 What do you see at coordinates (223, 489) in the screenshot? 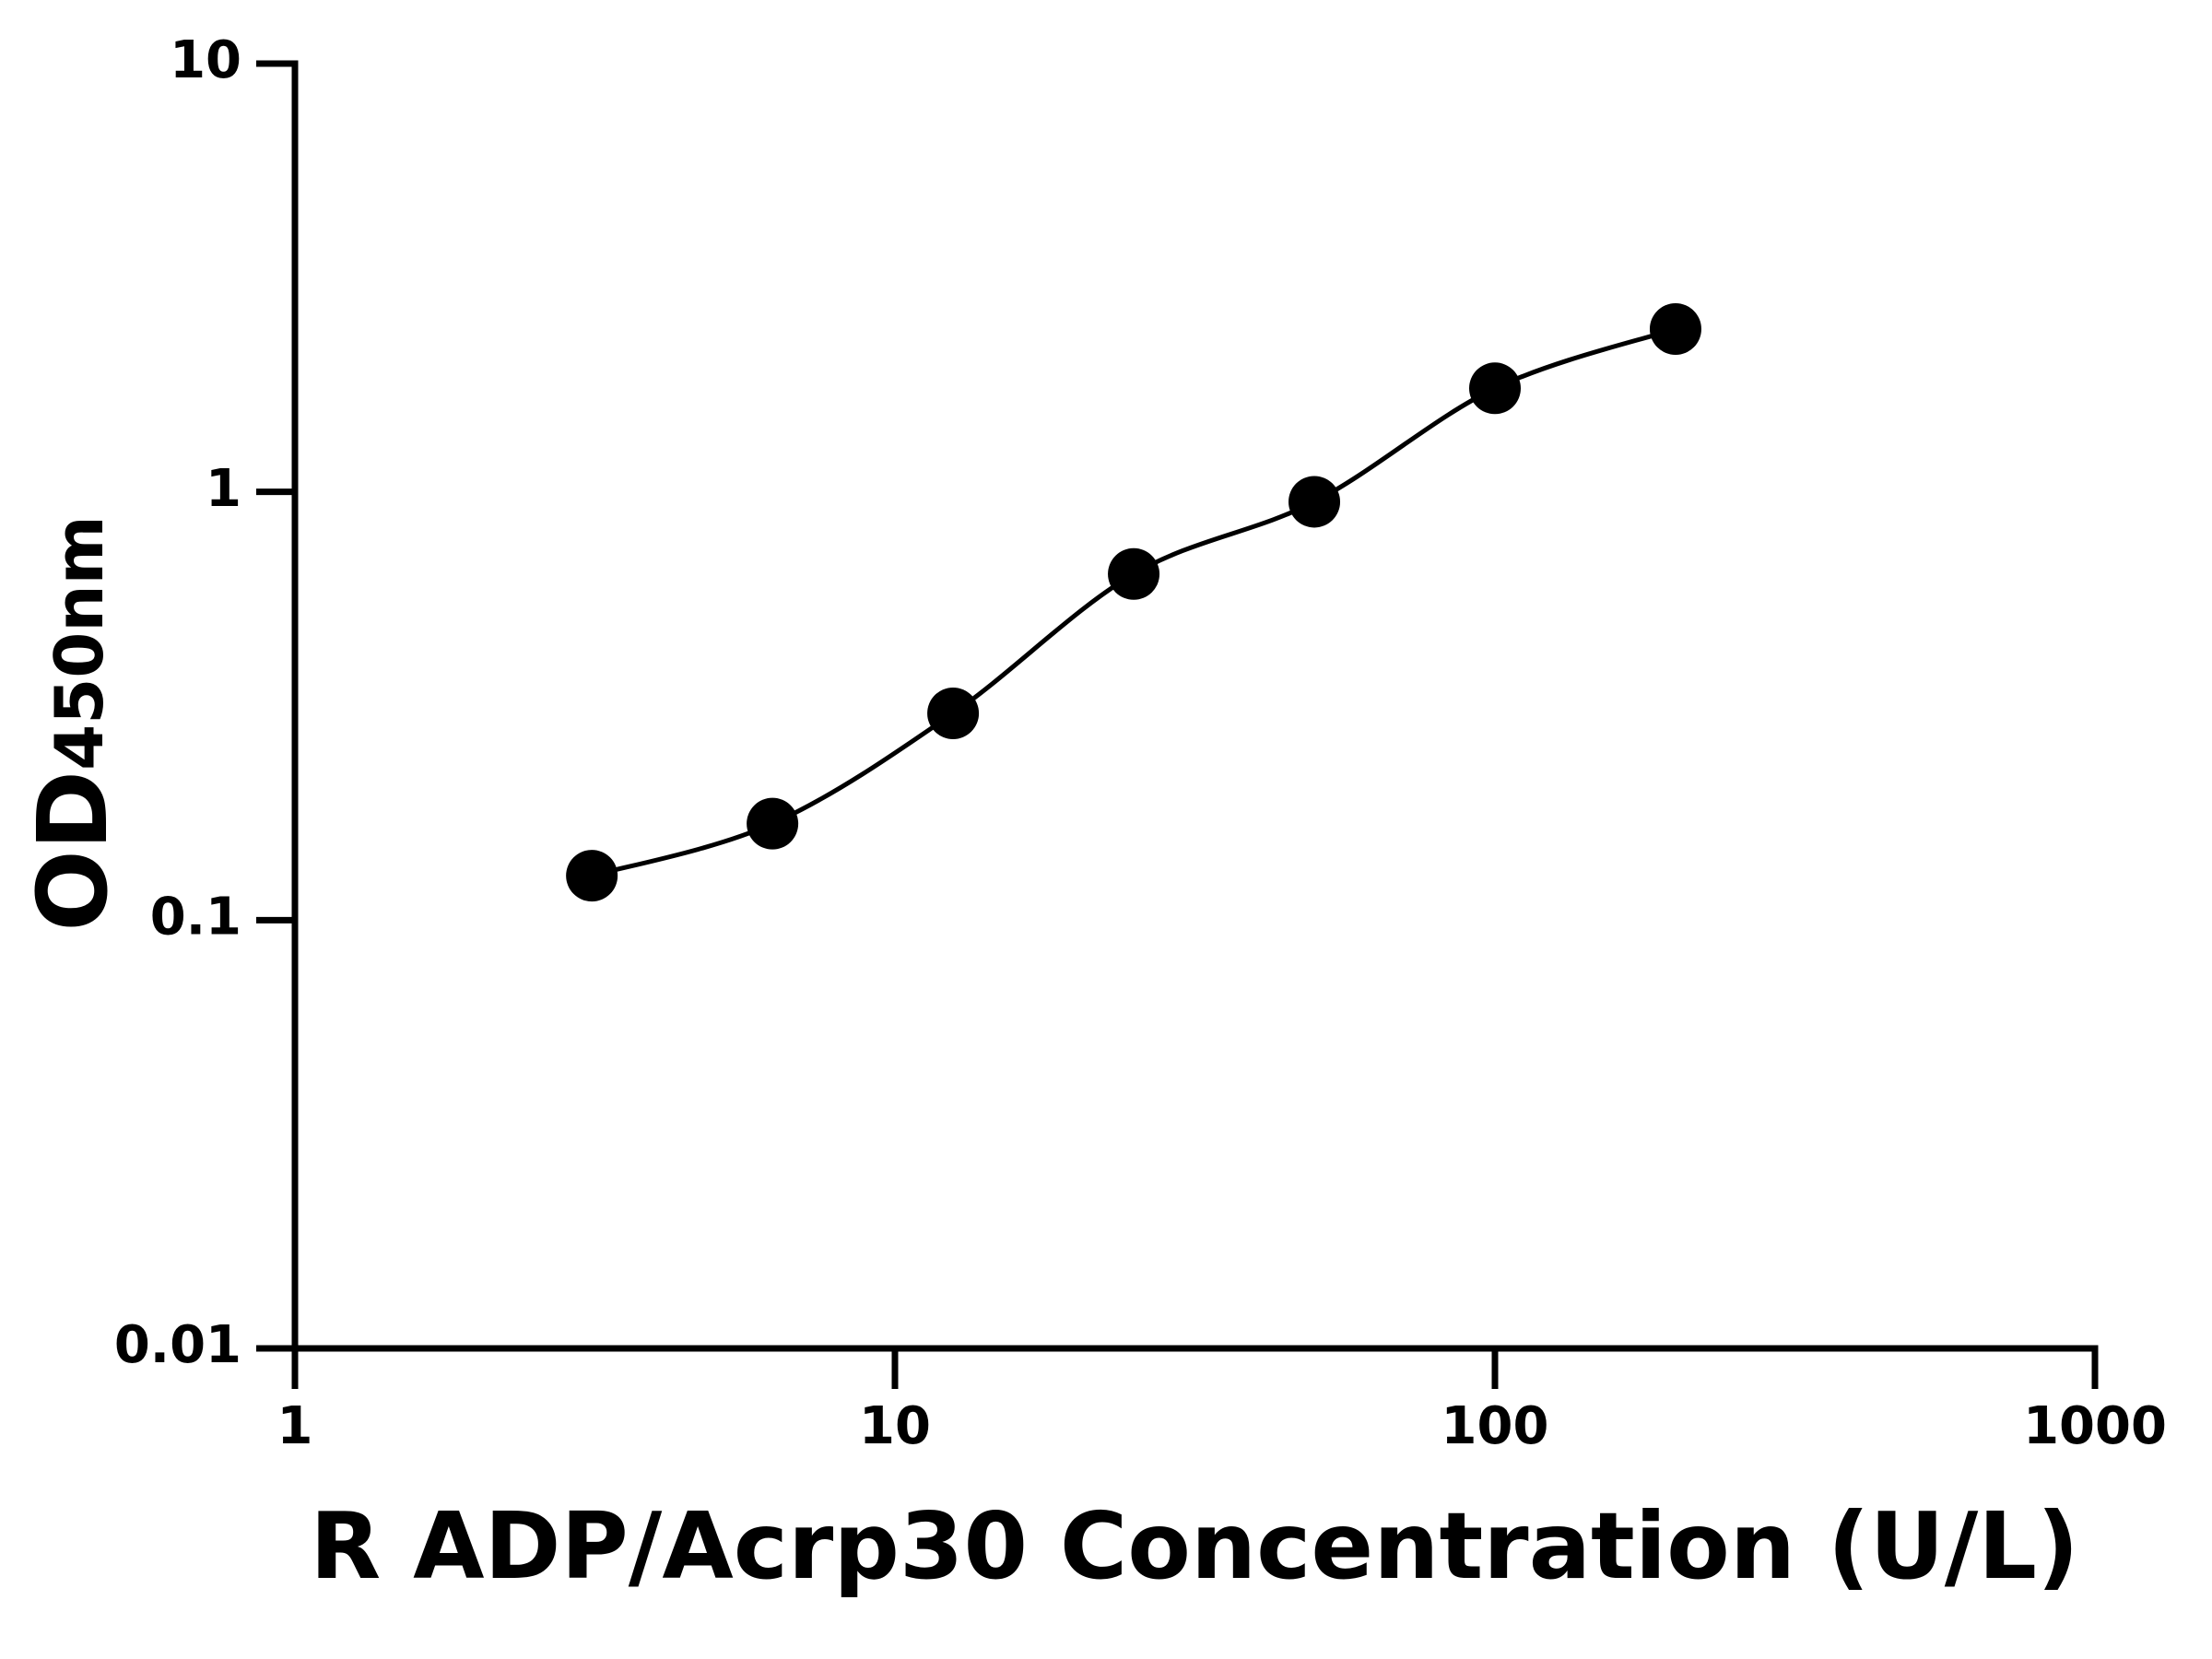
I see `y-tick-label: 1` at bounding box center [223, 489].